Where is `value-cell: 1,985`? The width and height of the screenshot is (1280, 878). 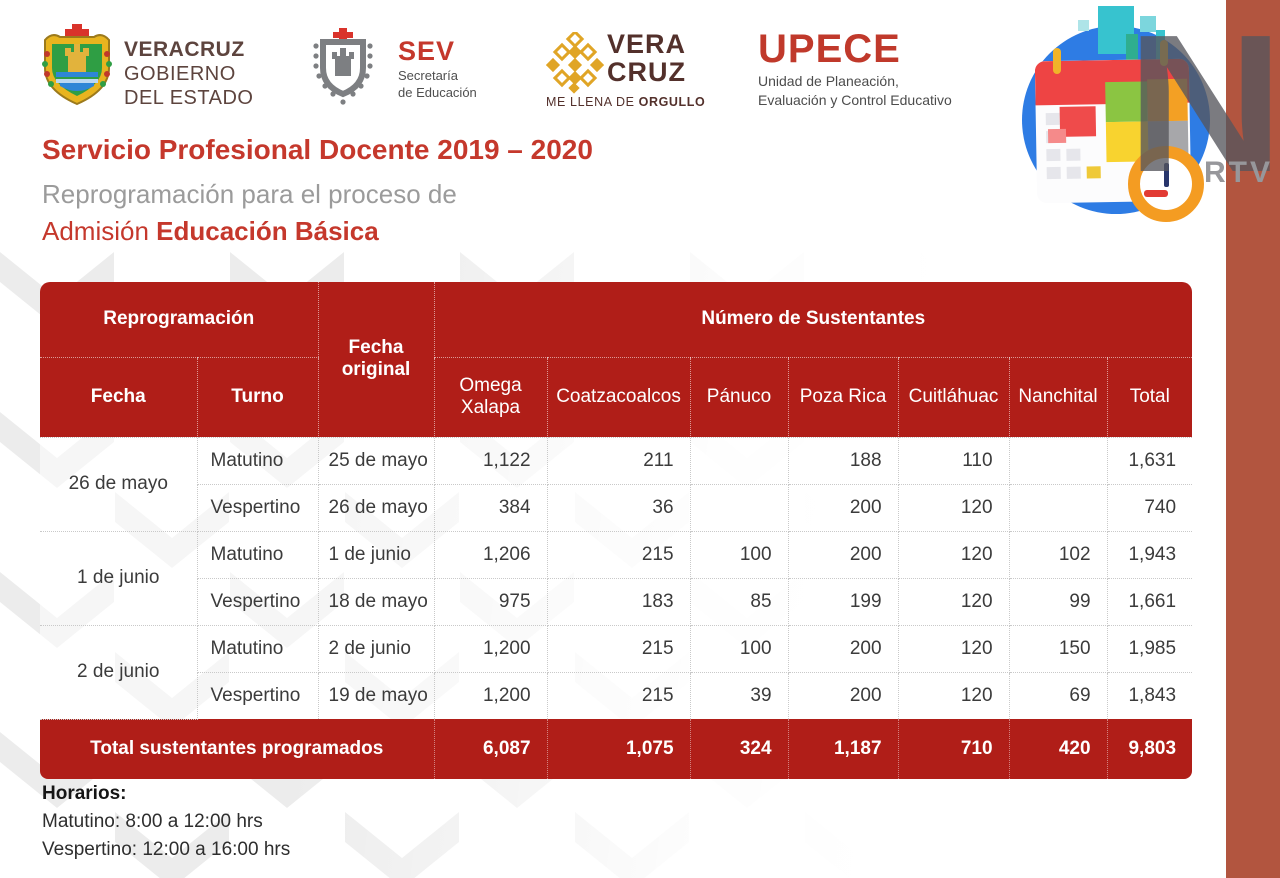 value-cell: 1,985 is located at coordinates (1149, 648).